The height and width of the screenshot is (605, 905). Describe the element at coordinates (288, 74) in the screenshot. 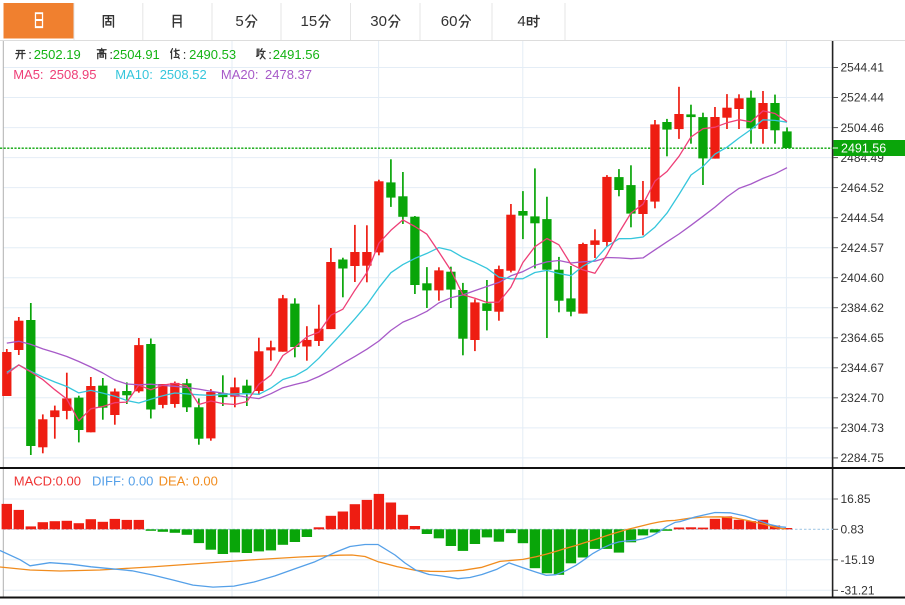

I see `svg-text: 2478.37` at that location.